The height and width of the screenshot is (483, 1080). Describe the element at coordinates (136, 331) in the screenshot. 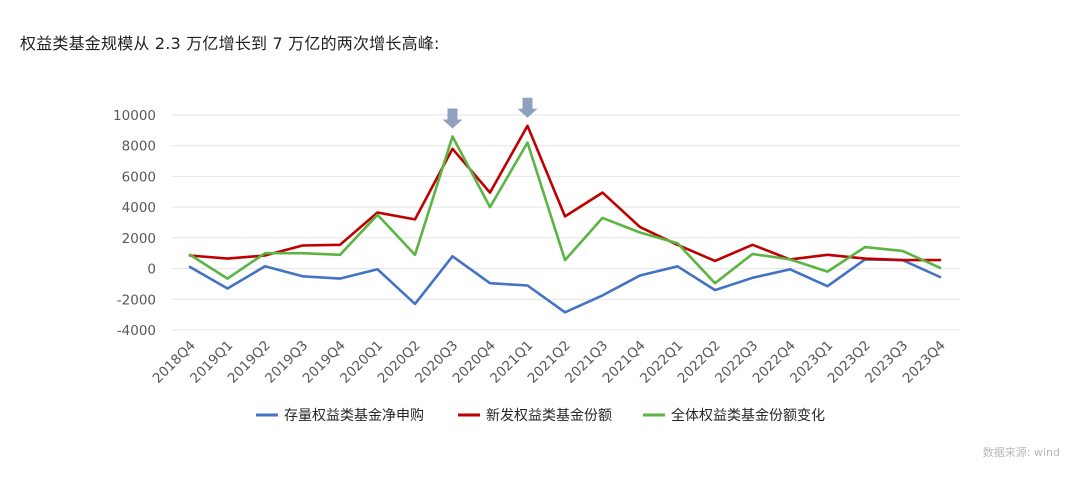

I see `y-tick-label: -4000` at that location.